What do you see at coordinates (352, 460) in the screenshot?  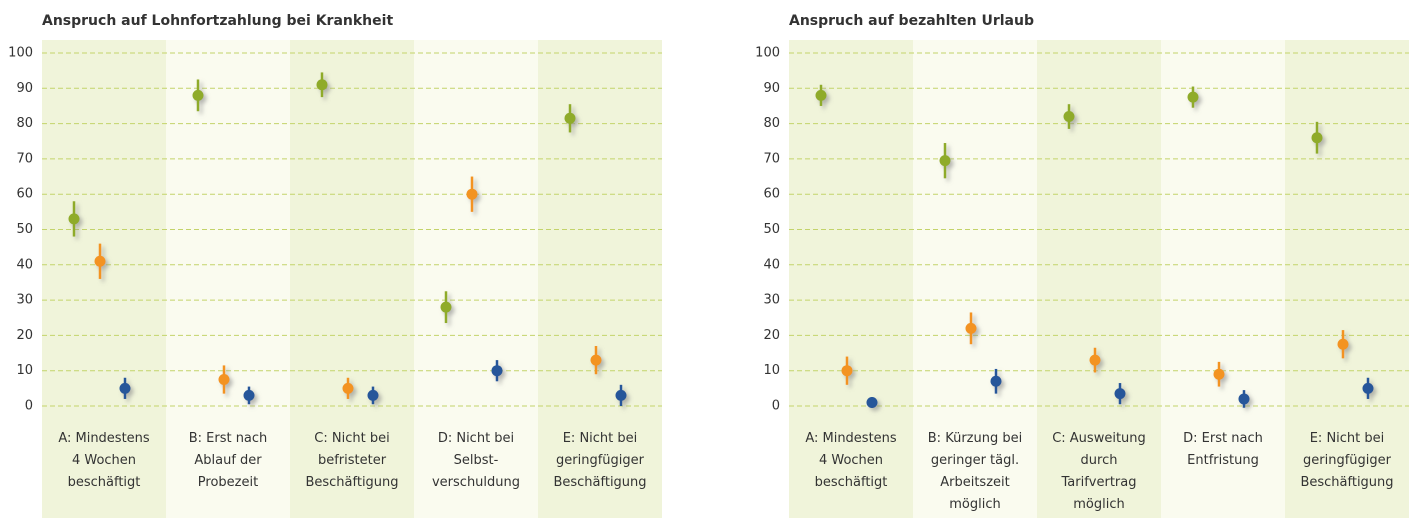 I see `category-label: C: Nicht bei befristeter Beschäftigung` at bounding box center [352, 460].